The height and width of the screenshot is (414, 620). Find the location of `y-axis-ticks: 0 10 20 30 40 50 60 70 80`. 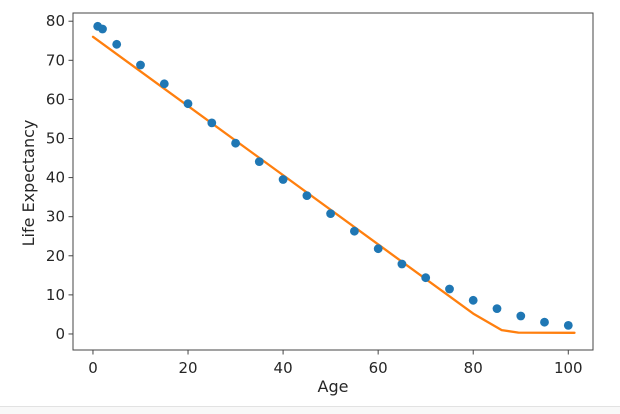

y-axis-ticks: 0 10 20 30 40 50 60 70 80 is located at coordinates (59, 177).